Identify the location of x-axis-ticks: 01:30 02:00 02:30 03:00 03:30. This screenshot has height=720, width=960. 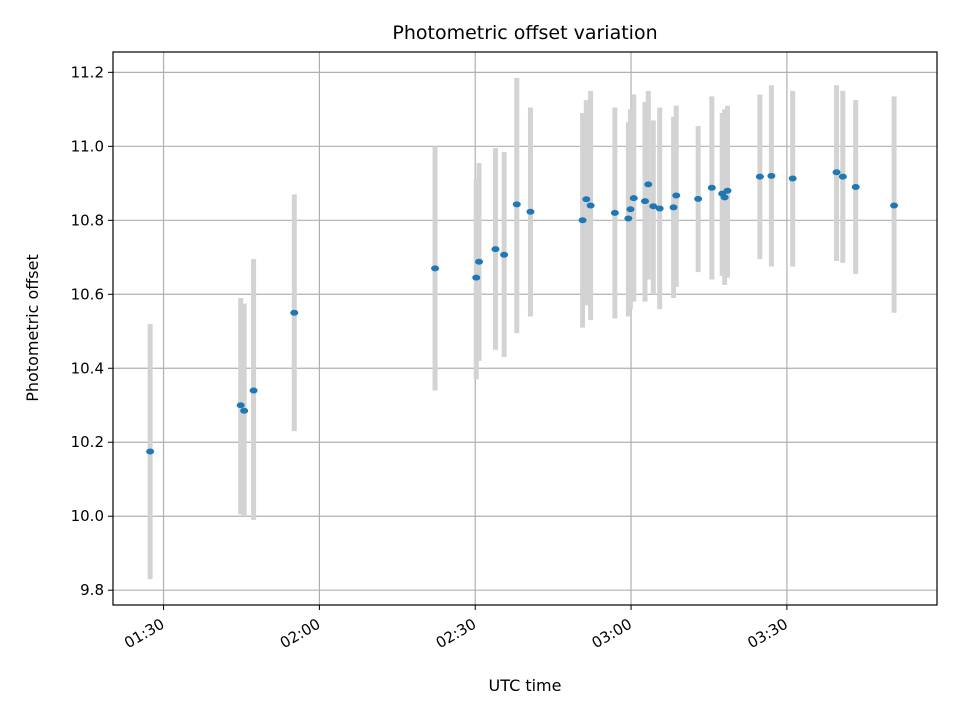
(456, 628).